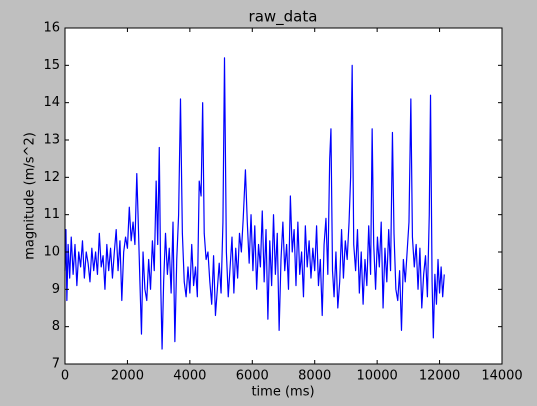  Describe the element at coordinates (65, 376) in the screenshot. I see `x-tick-label: 0` at that location.